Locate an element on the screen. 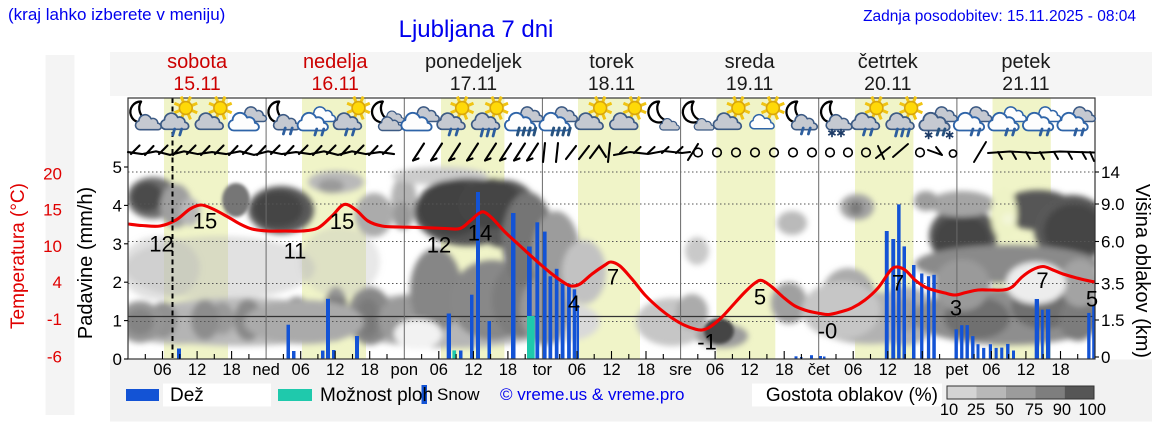  svg-text: nedelja is located at coordinates (335, 62).